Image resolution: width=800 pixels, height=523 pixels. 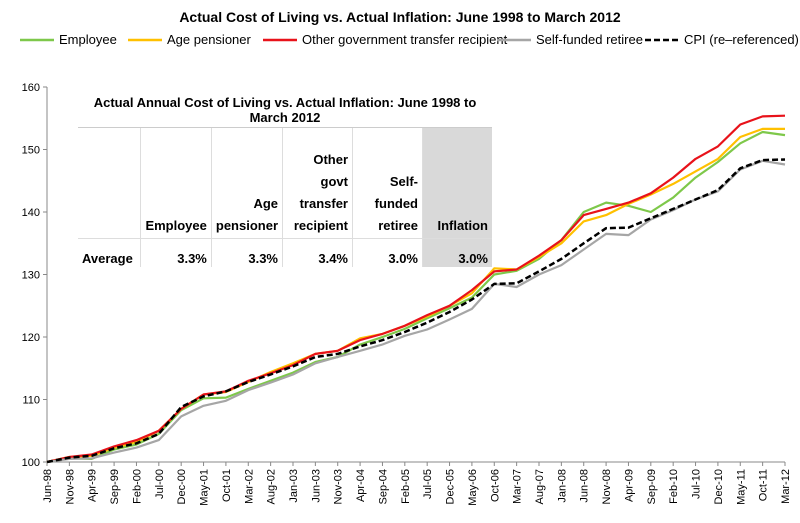 What do you see at coordinates (540, 486) in the screenshot?
I see `x-tick-label: Aug-07` at bounding box center [540, 486].